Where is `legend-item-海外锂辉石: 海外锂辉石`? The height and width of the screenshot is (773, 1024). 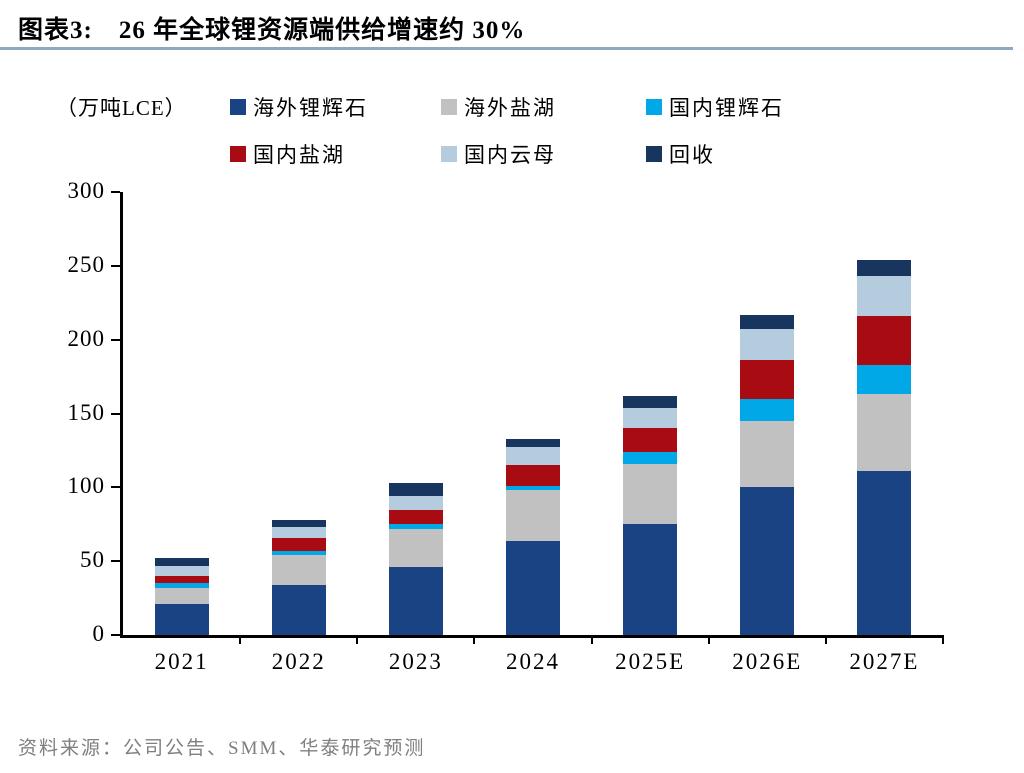
legend-item-海外锂辉石: 海外锂辉石 is located at coordinates (299, 107).